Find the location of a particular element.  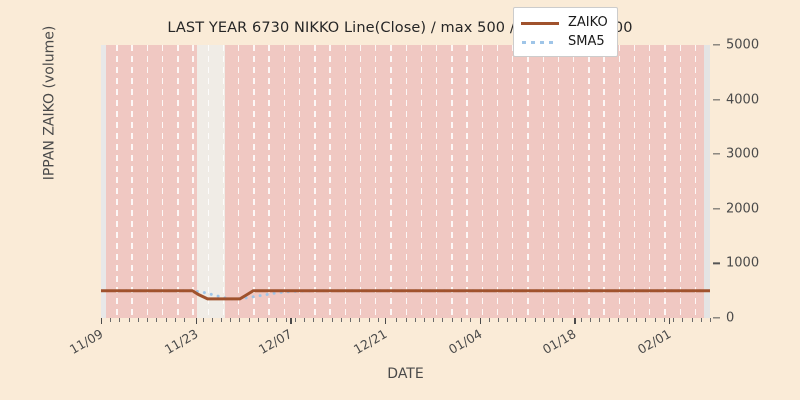

y-tick-label: 3000 is located at coordinates (743, 154).